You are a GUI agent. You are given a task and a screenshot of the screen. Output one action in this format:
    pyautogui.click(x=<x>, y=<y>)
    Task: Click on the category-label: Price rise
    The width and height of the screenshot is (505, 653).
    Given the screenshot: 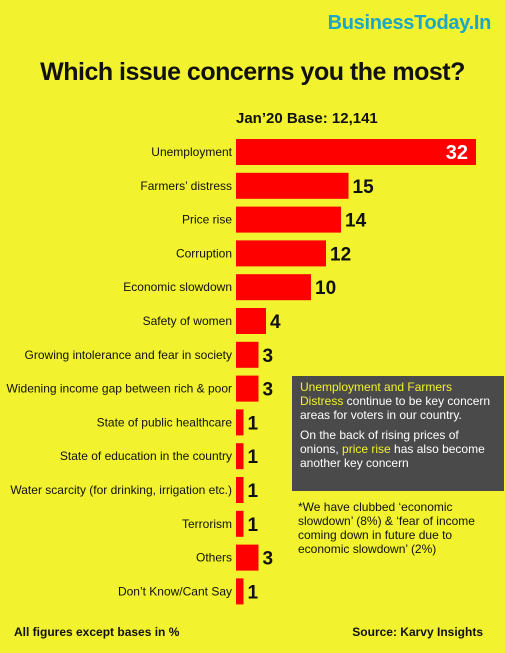 What is the action you would take?
    pyautogui.click(x=207, y=220)
    